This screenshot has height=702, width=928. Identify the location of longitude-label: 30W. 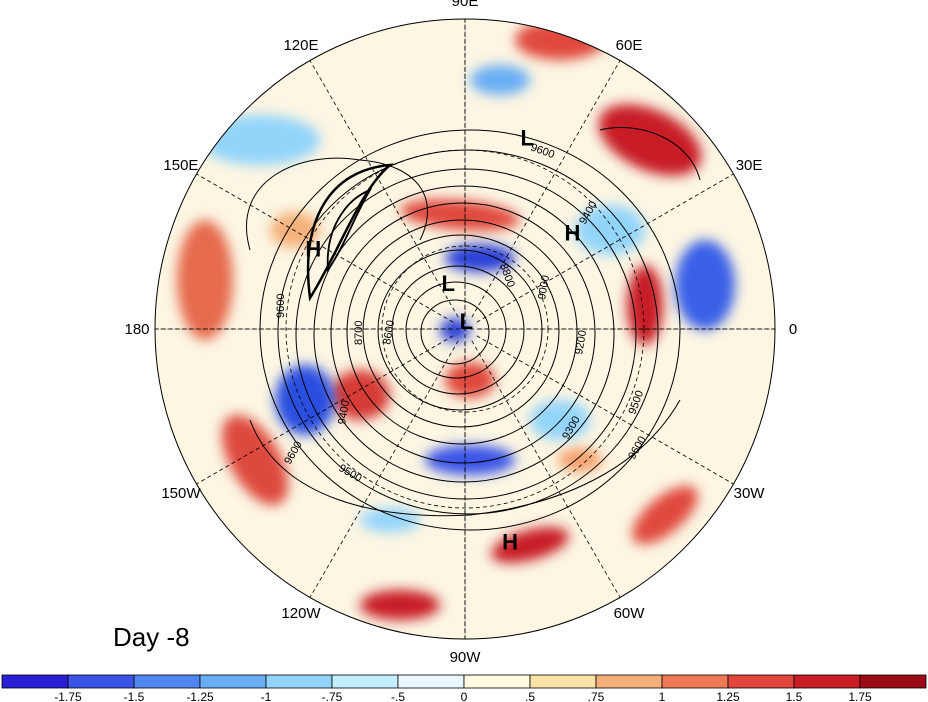
(750, 493).